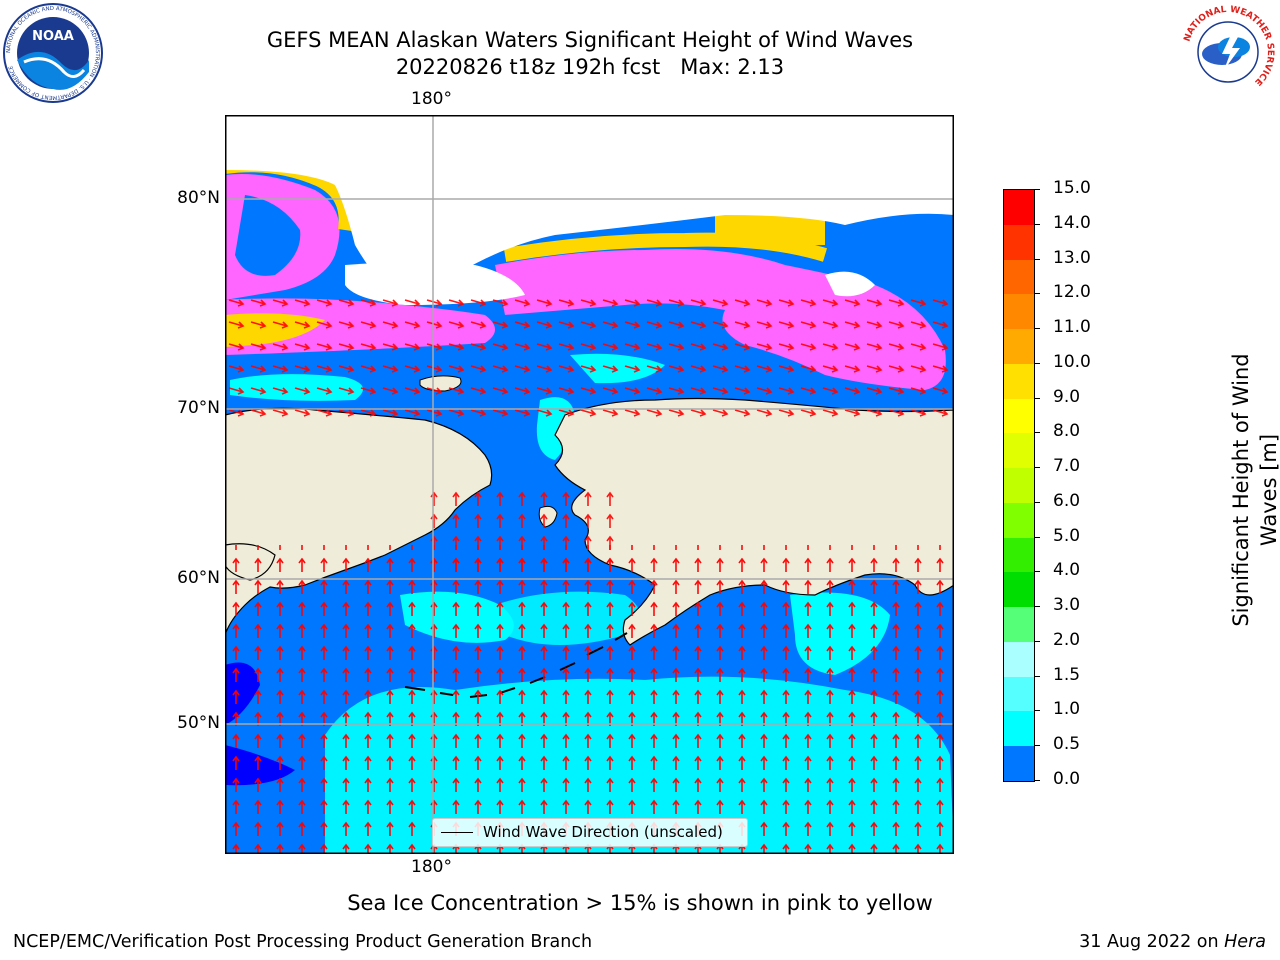 This screenshot has height=960, width=1280. What do you see at coordinates (1067, 709) in the screenshot?
I see `colorbar-tick-label: 1.0` at bounding box center [1067, 709].